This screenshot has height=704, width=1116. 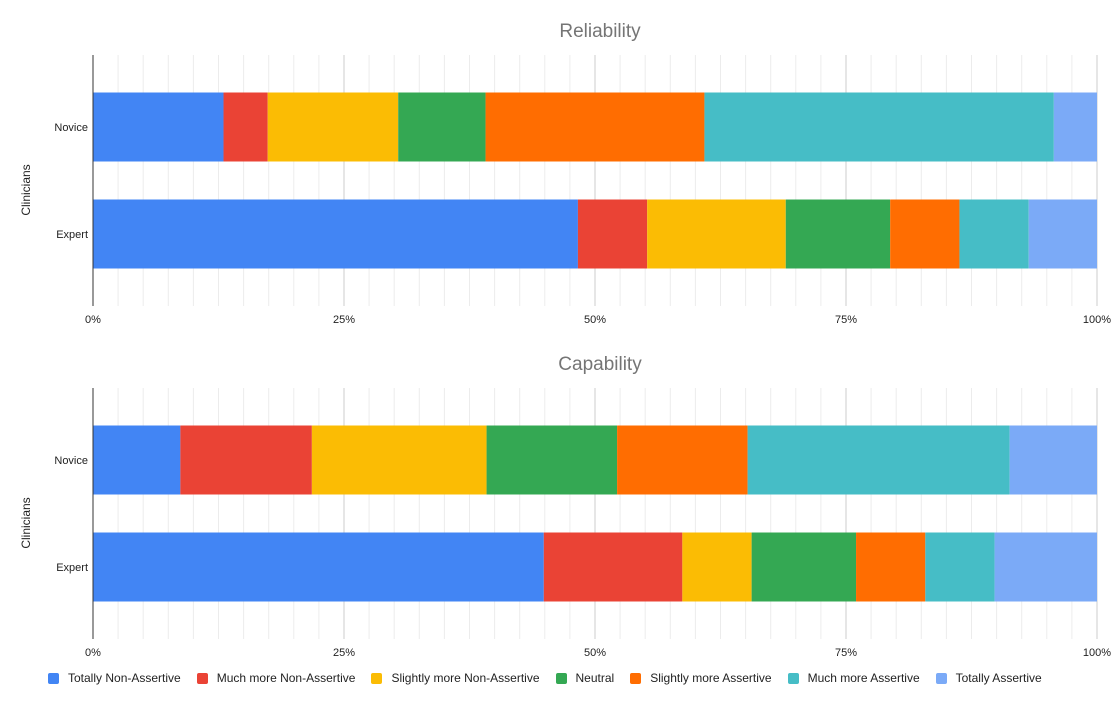 What do you see at coordinates (711, 678) in the screenshot?
I see `legend-label: Slightly more Assertive` at bounding box center [711, 678].